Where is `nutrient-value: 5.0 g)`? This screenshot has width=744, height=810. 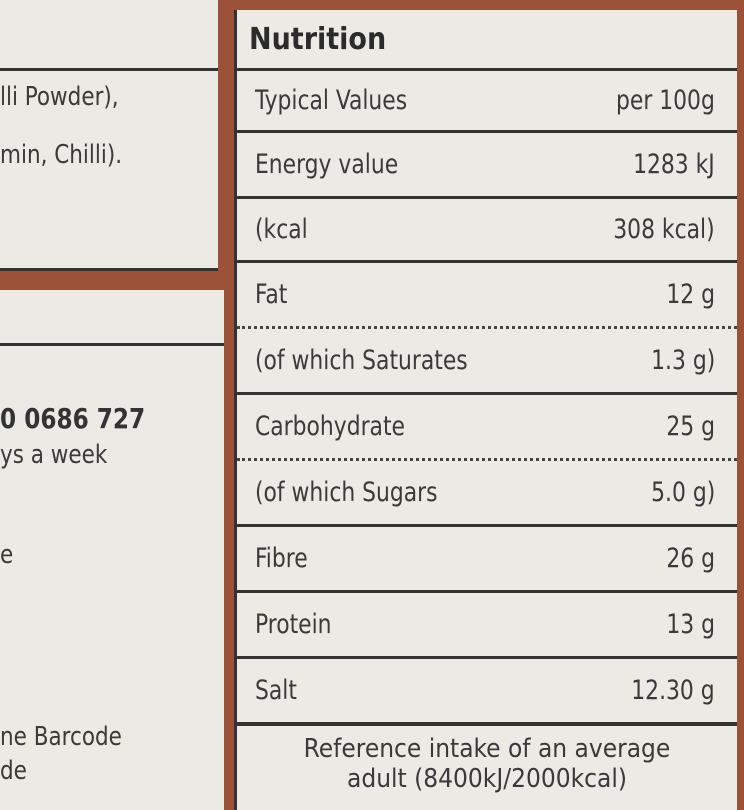
nutrient-value: 5.0 g) is located at coordinates (682, 492).